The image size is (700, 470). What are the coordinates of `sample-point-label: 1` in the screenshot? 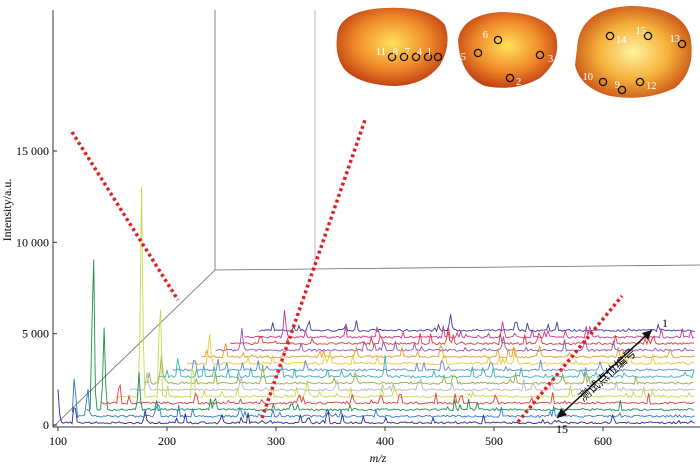 It's located at (429, 52).